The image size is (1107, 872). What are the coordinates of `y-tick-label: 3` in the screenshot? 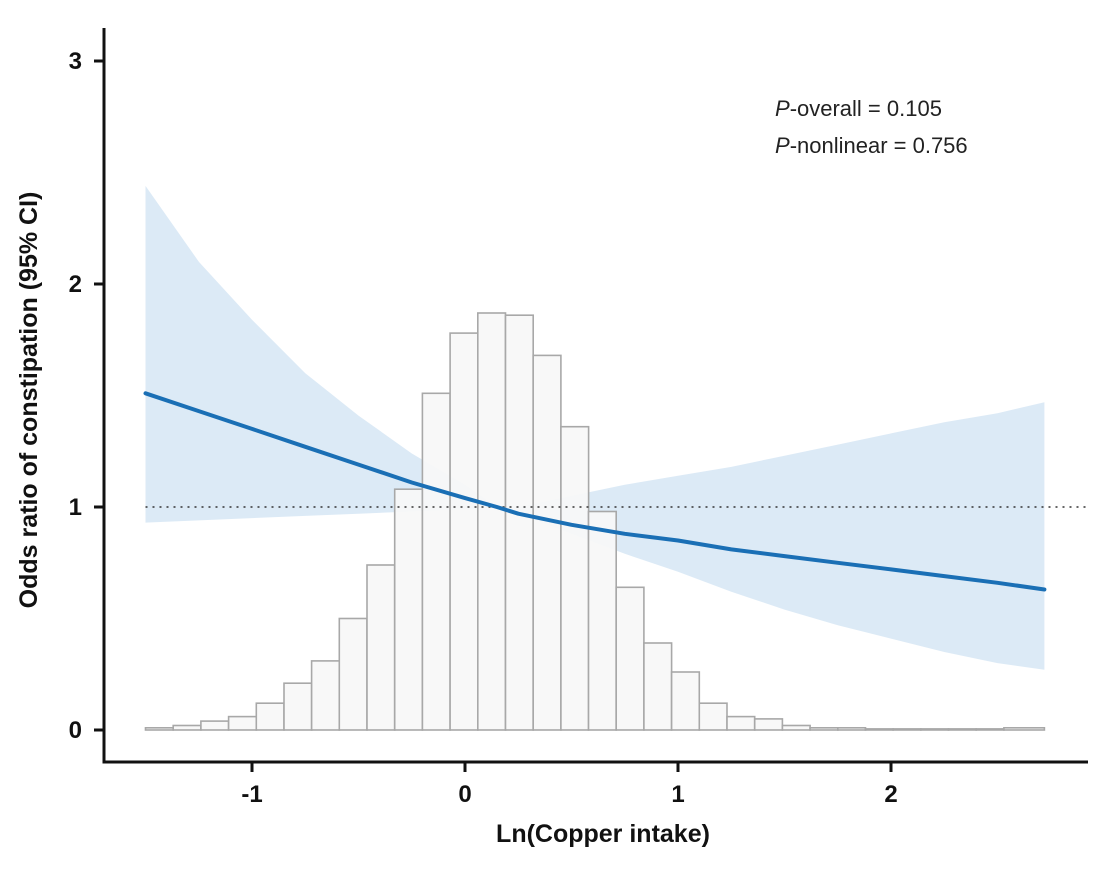 It's located at (75, 61).